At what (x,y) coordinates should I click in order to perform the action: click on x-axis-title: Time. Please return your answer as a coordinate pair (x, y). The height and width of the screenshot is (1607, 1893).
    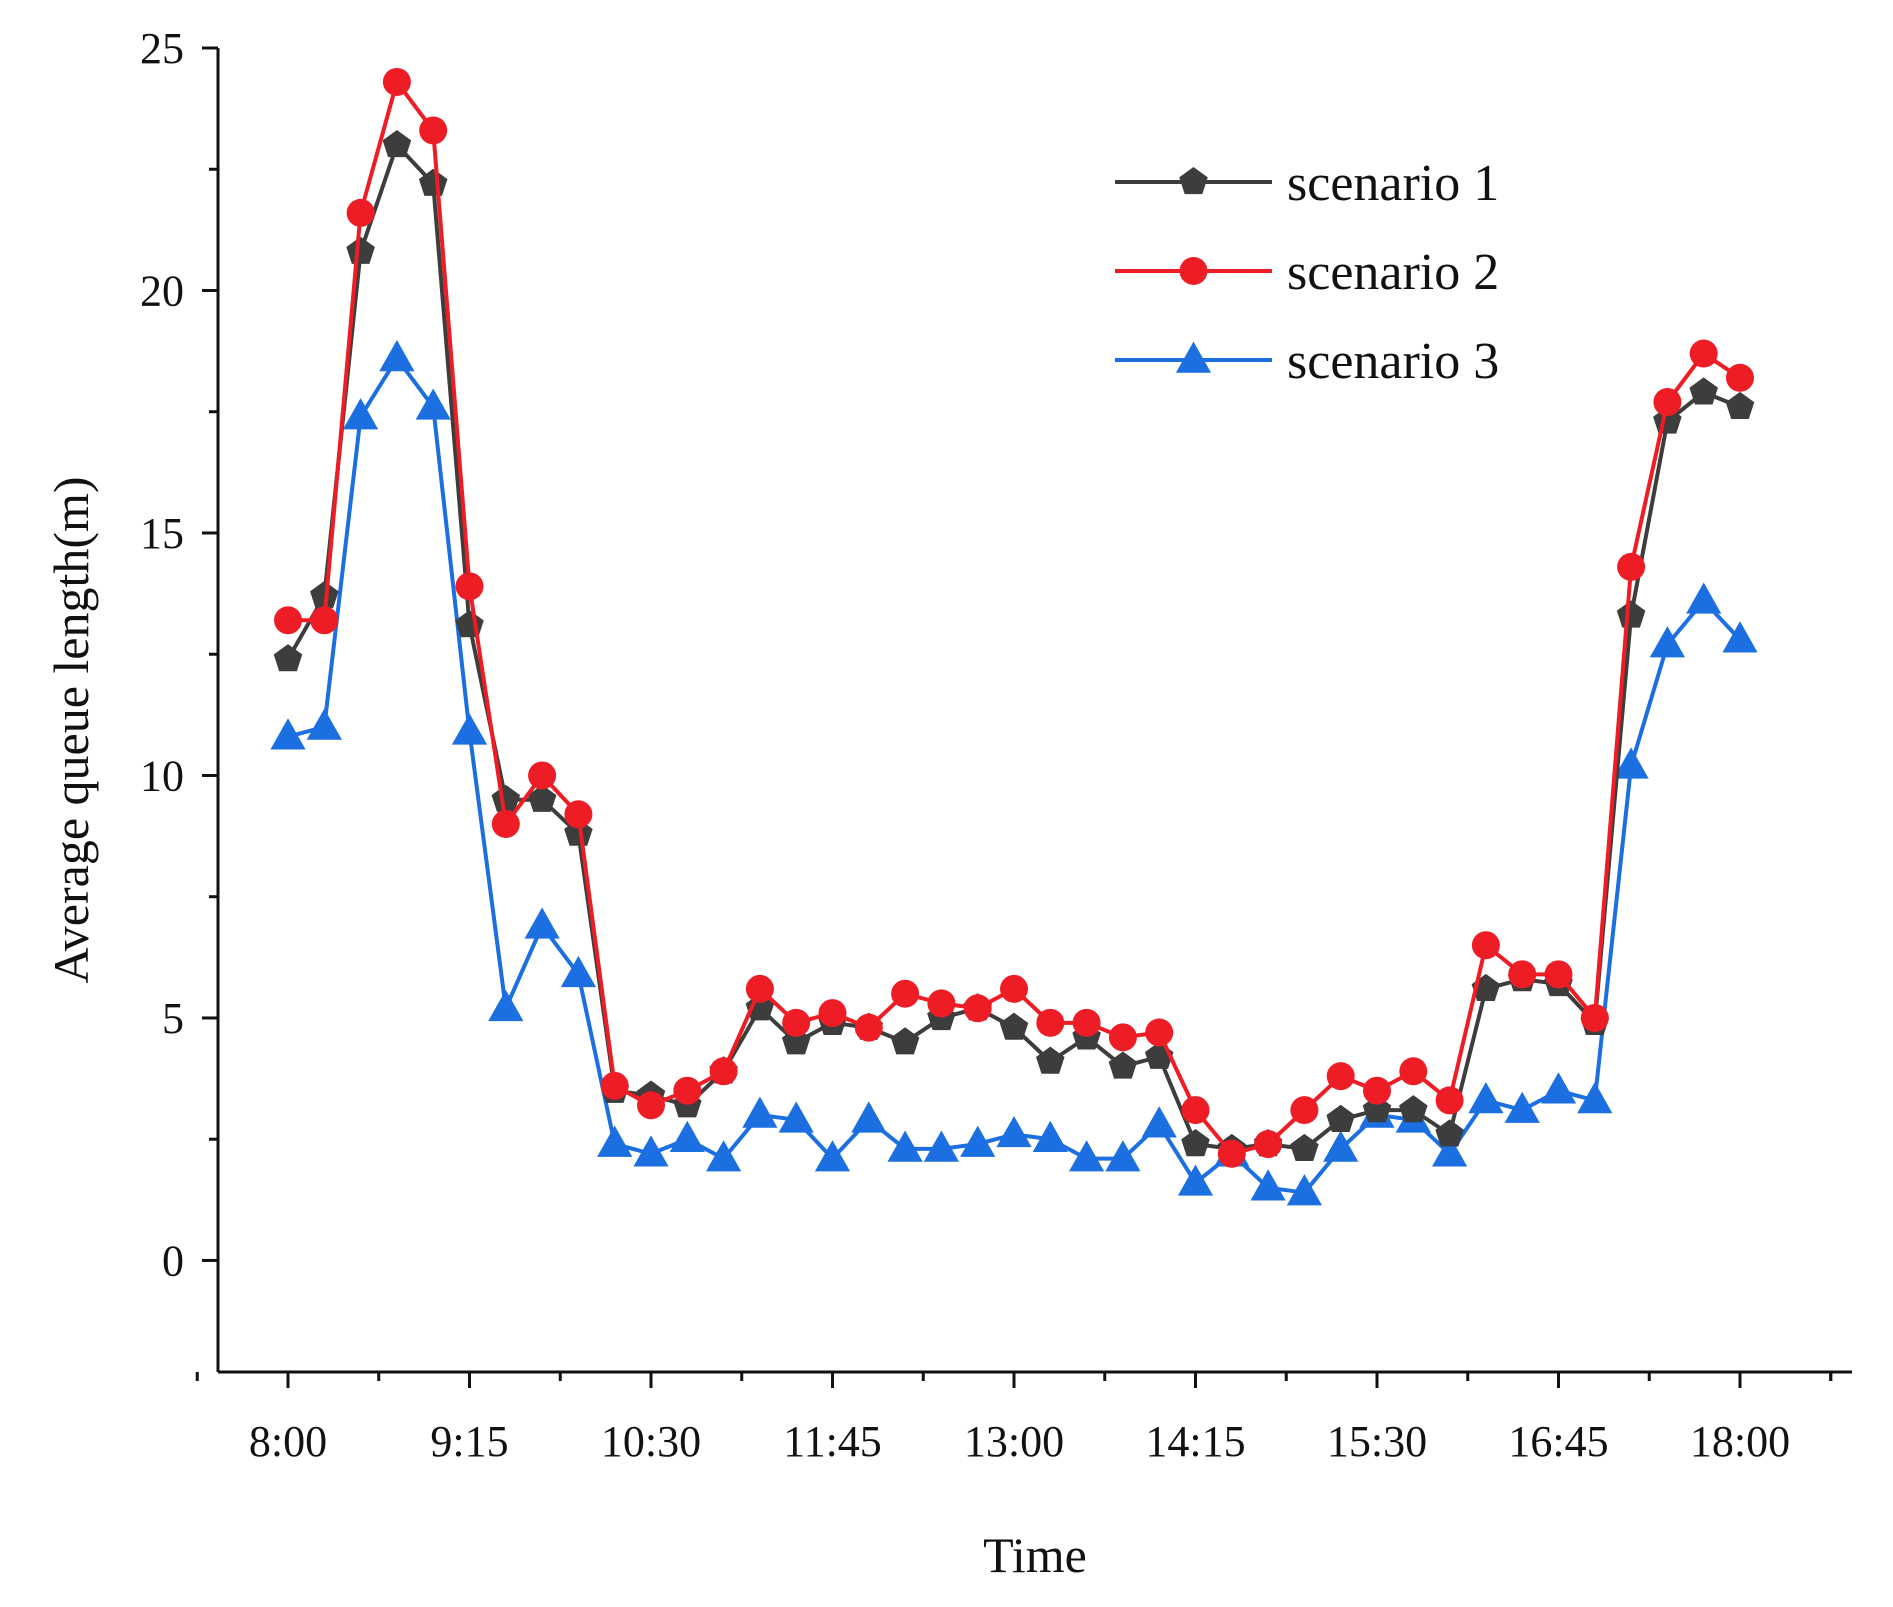
    Looking at the image, I should click on (1035, 1555).